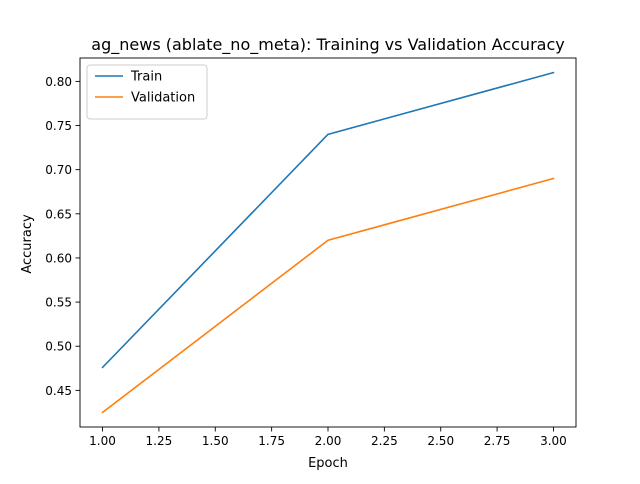 The height and width of the screenshot is (484, 640). What do you see at coordinates (163, 98) in the screenshot?
I see `legend-label-1: Validation` at bounding box center [163, 98].